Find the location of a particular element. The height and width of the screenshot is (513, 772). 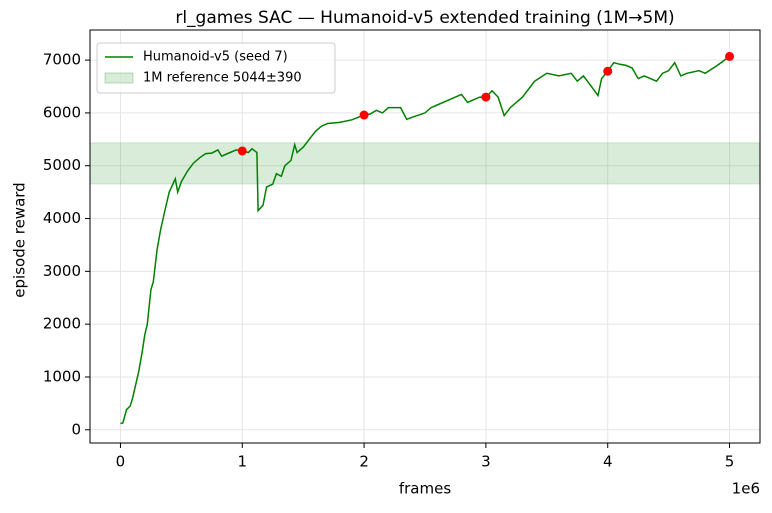

x-offset-label: 1e6 is located at coordinates (746, 489).